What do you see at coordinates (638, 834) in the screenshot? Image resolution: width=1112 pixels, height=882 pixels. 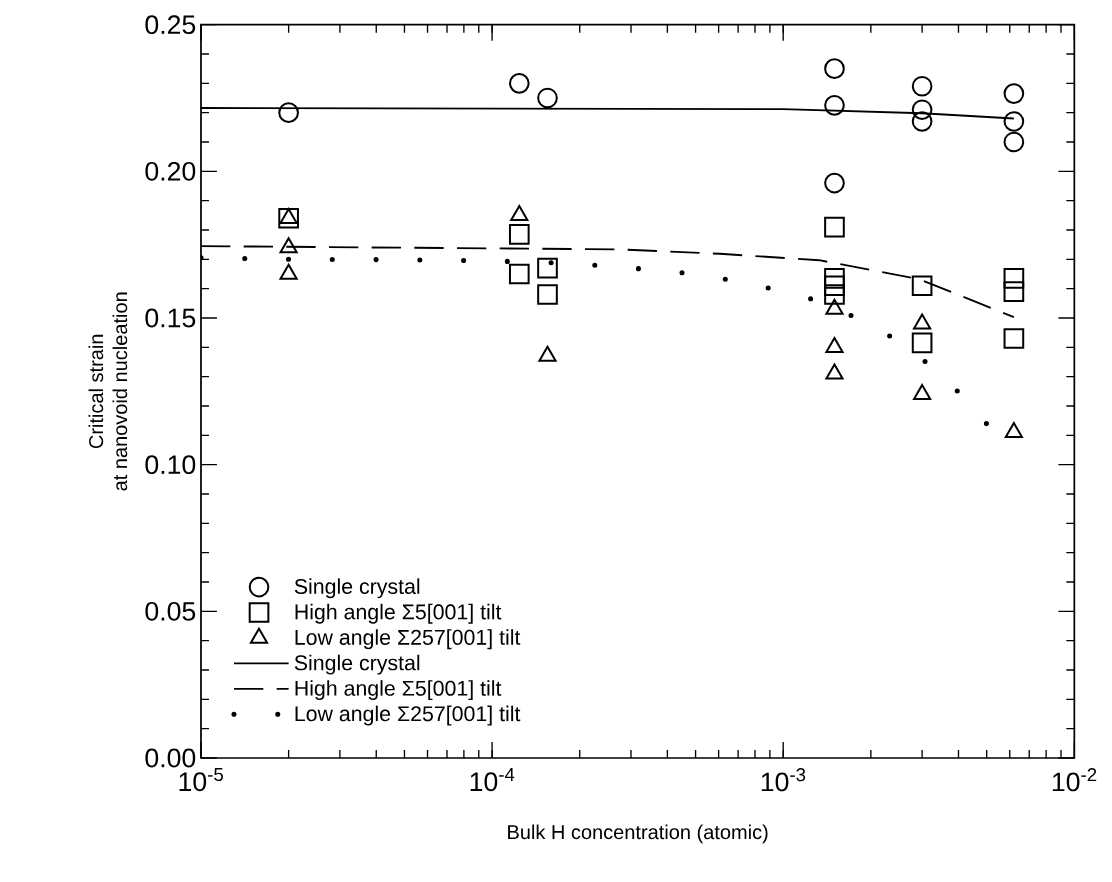 I see `x-axis-title: Bulk H concentration (atomic)` at bounding box center [638, 834].